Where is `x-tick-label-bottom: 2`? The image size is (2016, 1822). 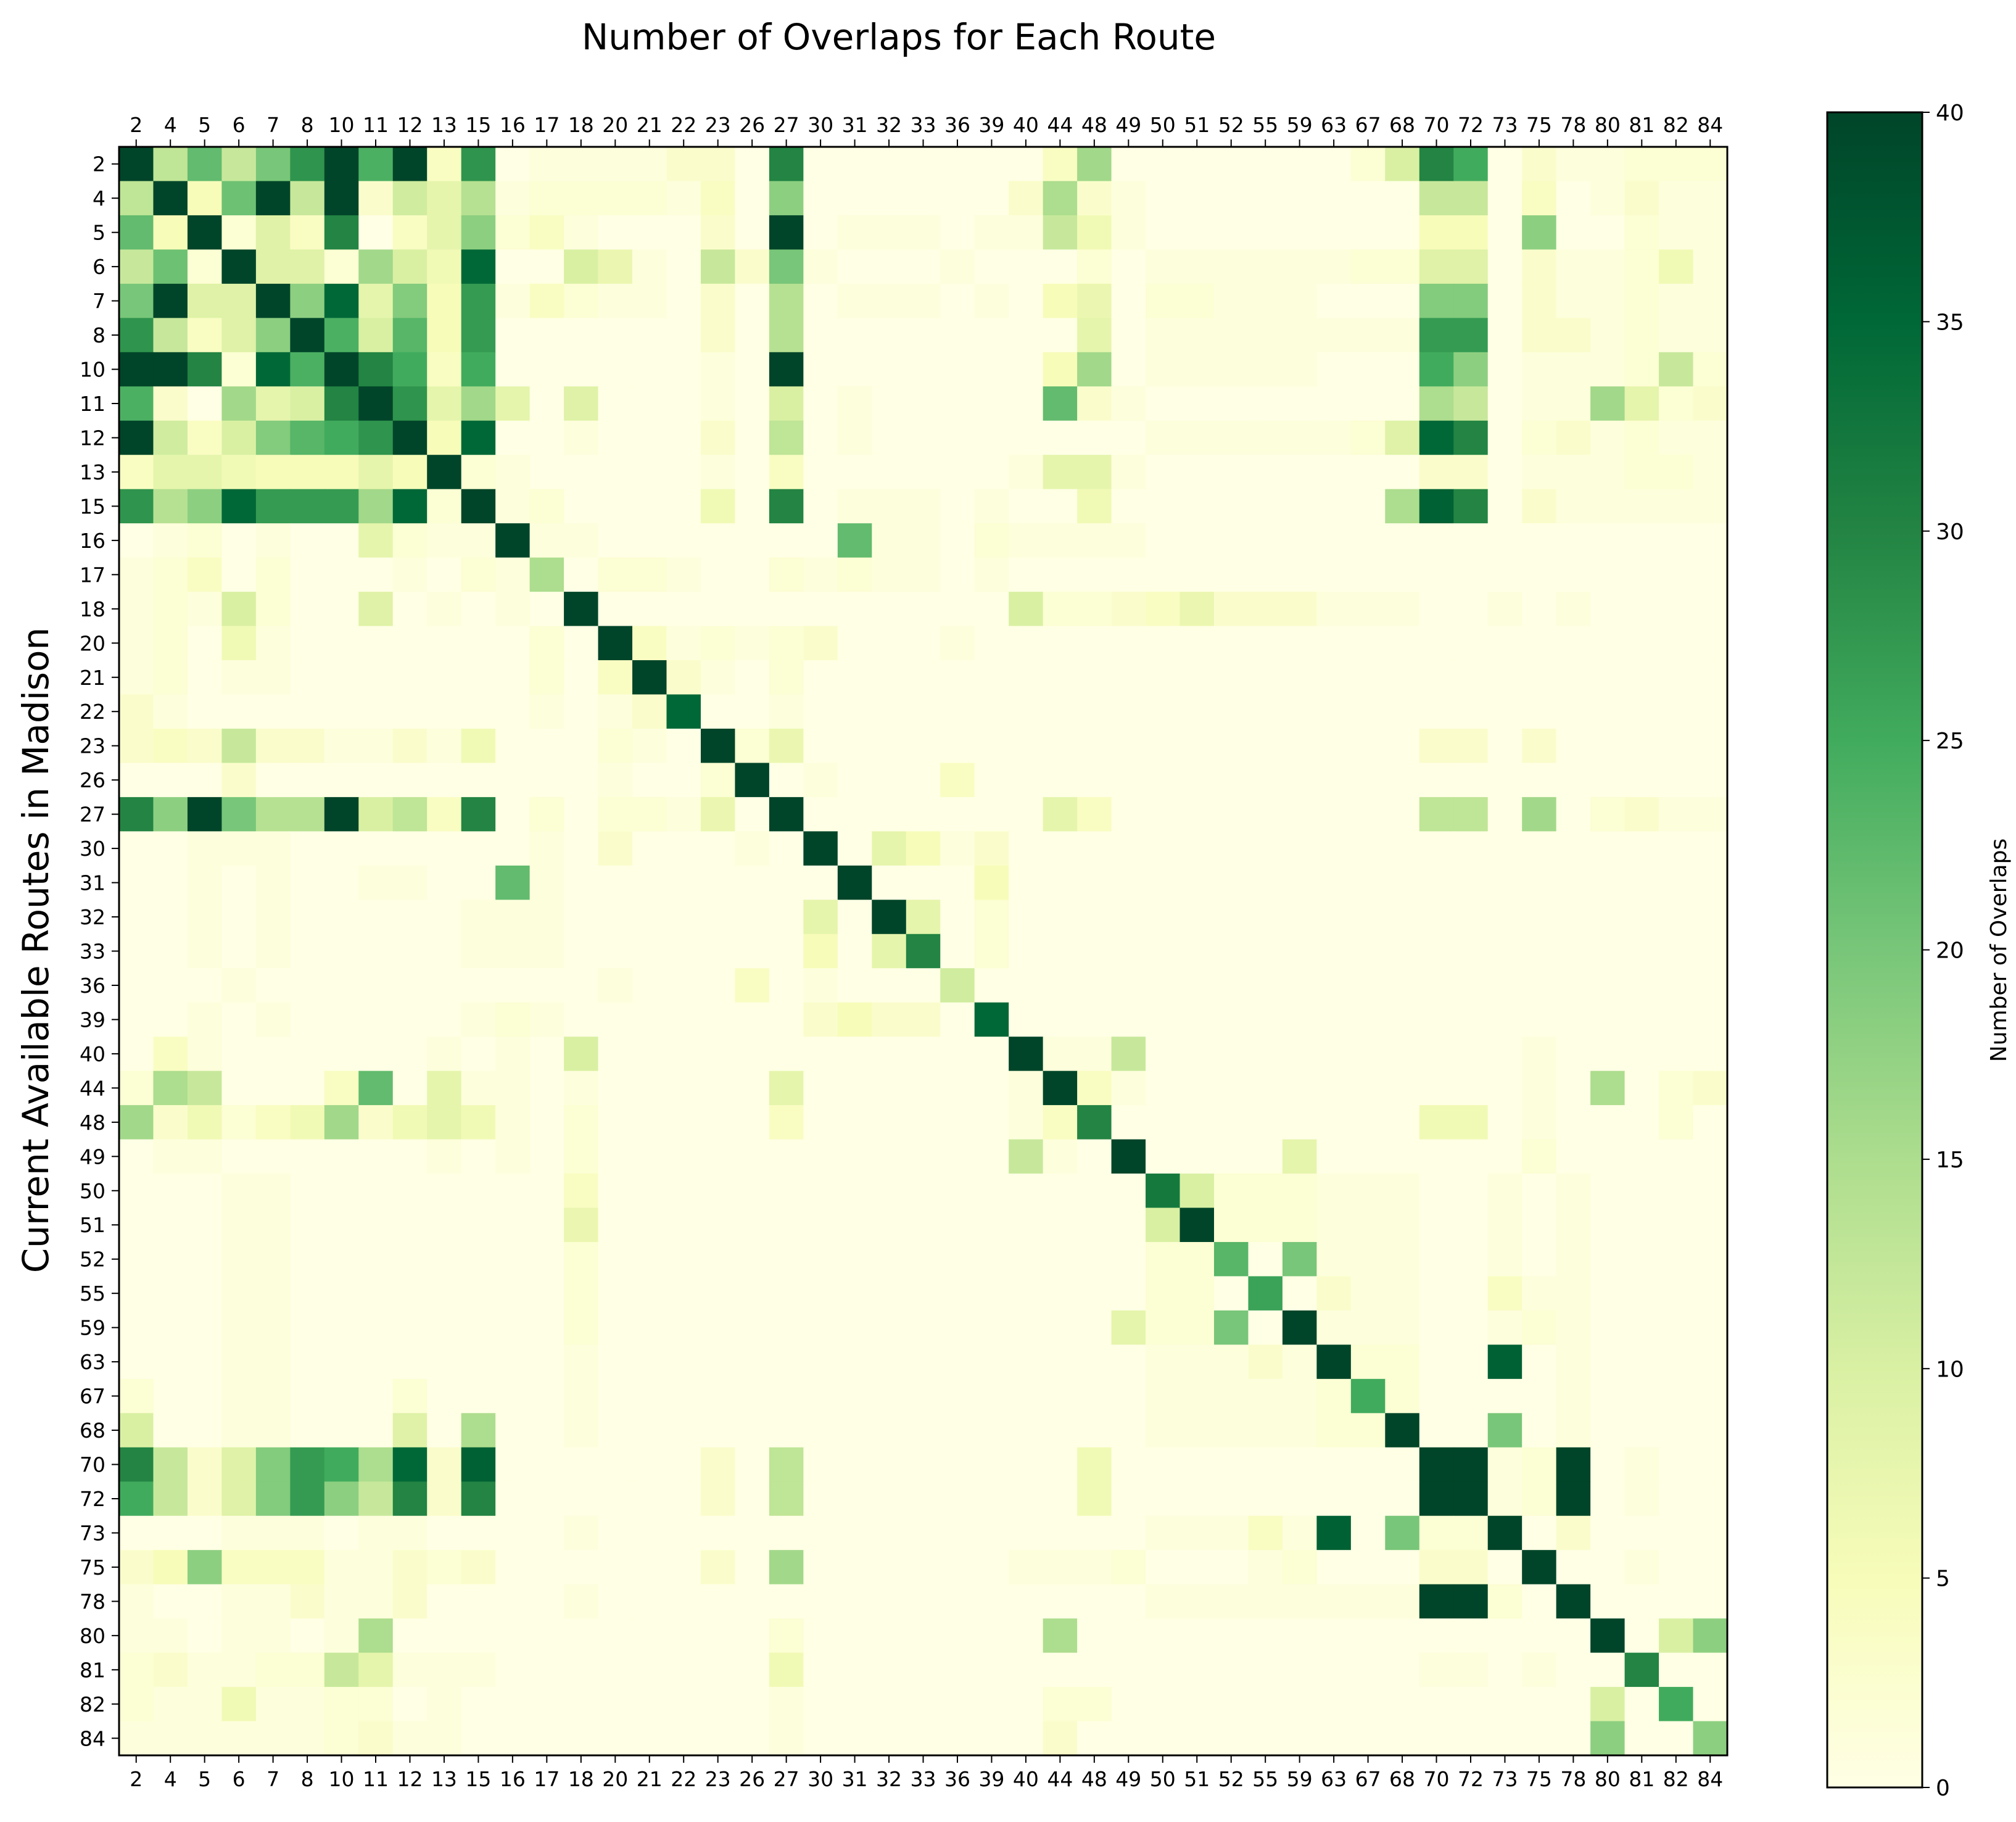
x-tick-label-bottom: 2 is located at coordinates (136, 1779).